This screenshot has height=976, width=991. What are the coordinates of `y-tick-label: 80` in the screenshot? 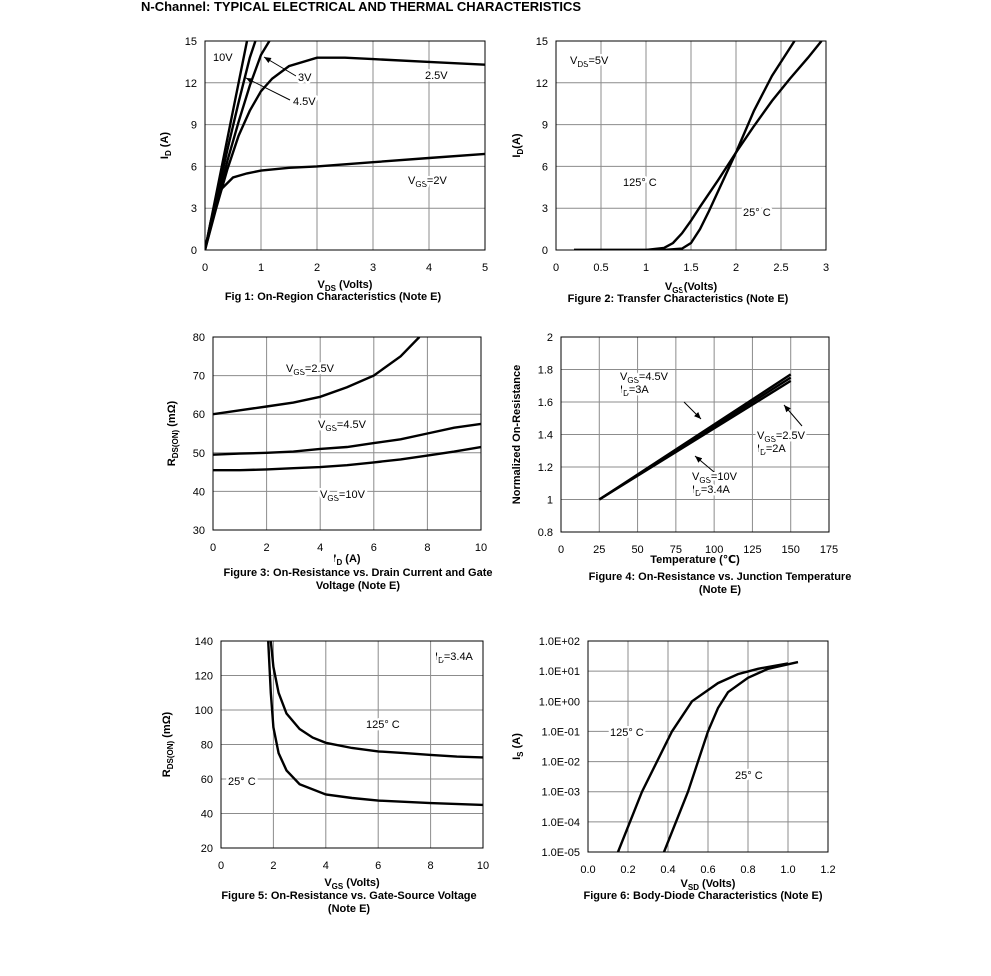 It's located at (207, 746).